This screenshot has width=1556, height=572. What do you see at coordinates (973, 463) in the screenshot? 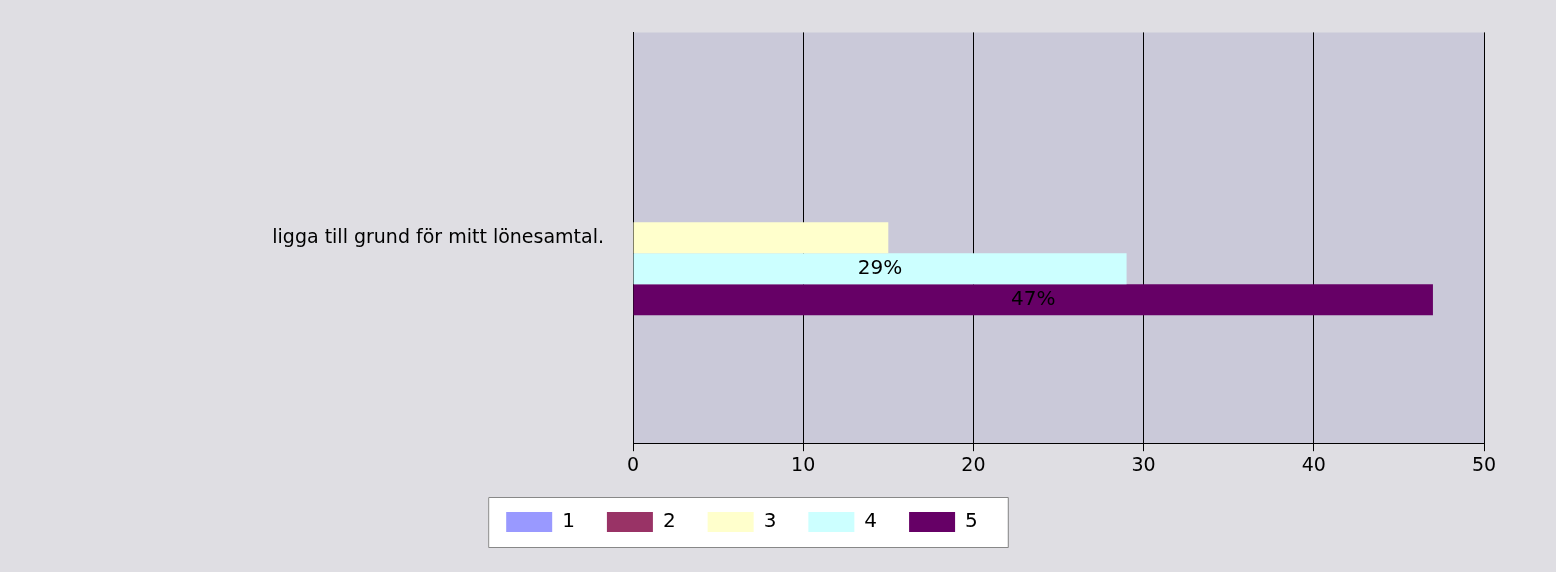
I see `x-tick-label: 20` at bounding box center [973, 463].